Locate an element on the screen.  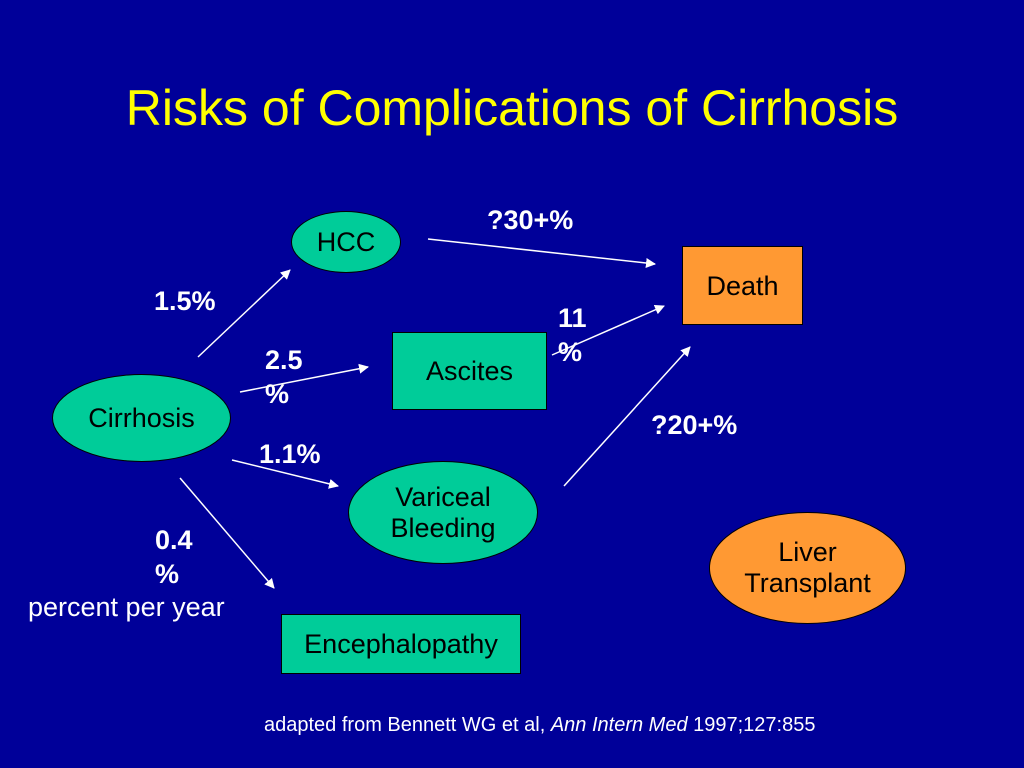
liver-transplant-node: Liver Transplant is located at coordinates (807, 568).